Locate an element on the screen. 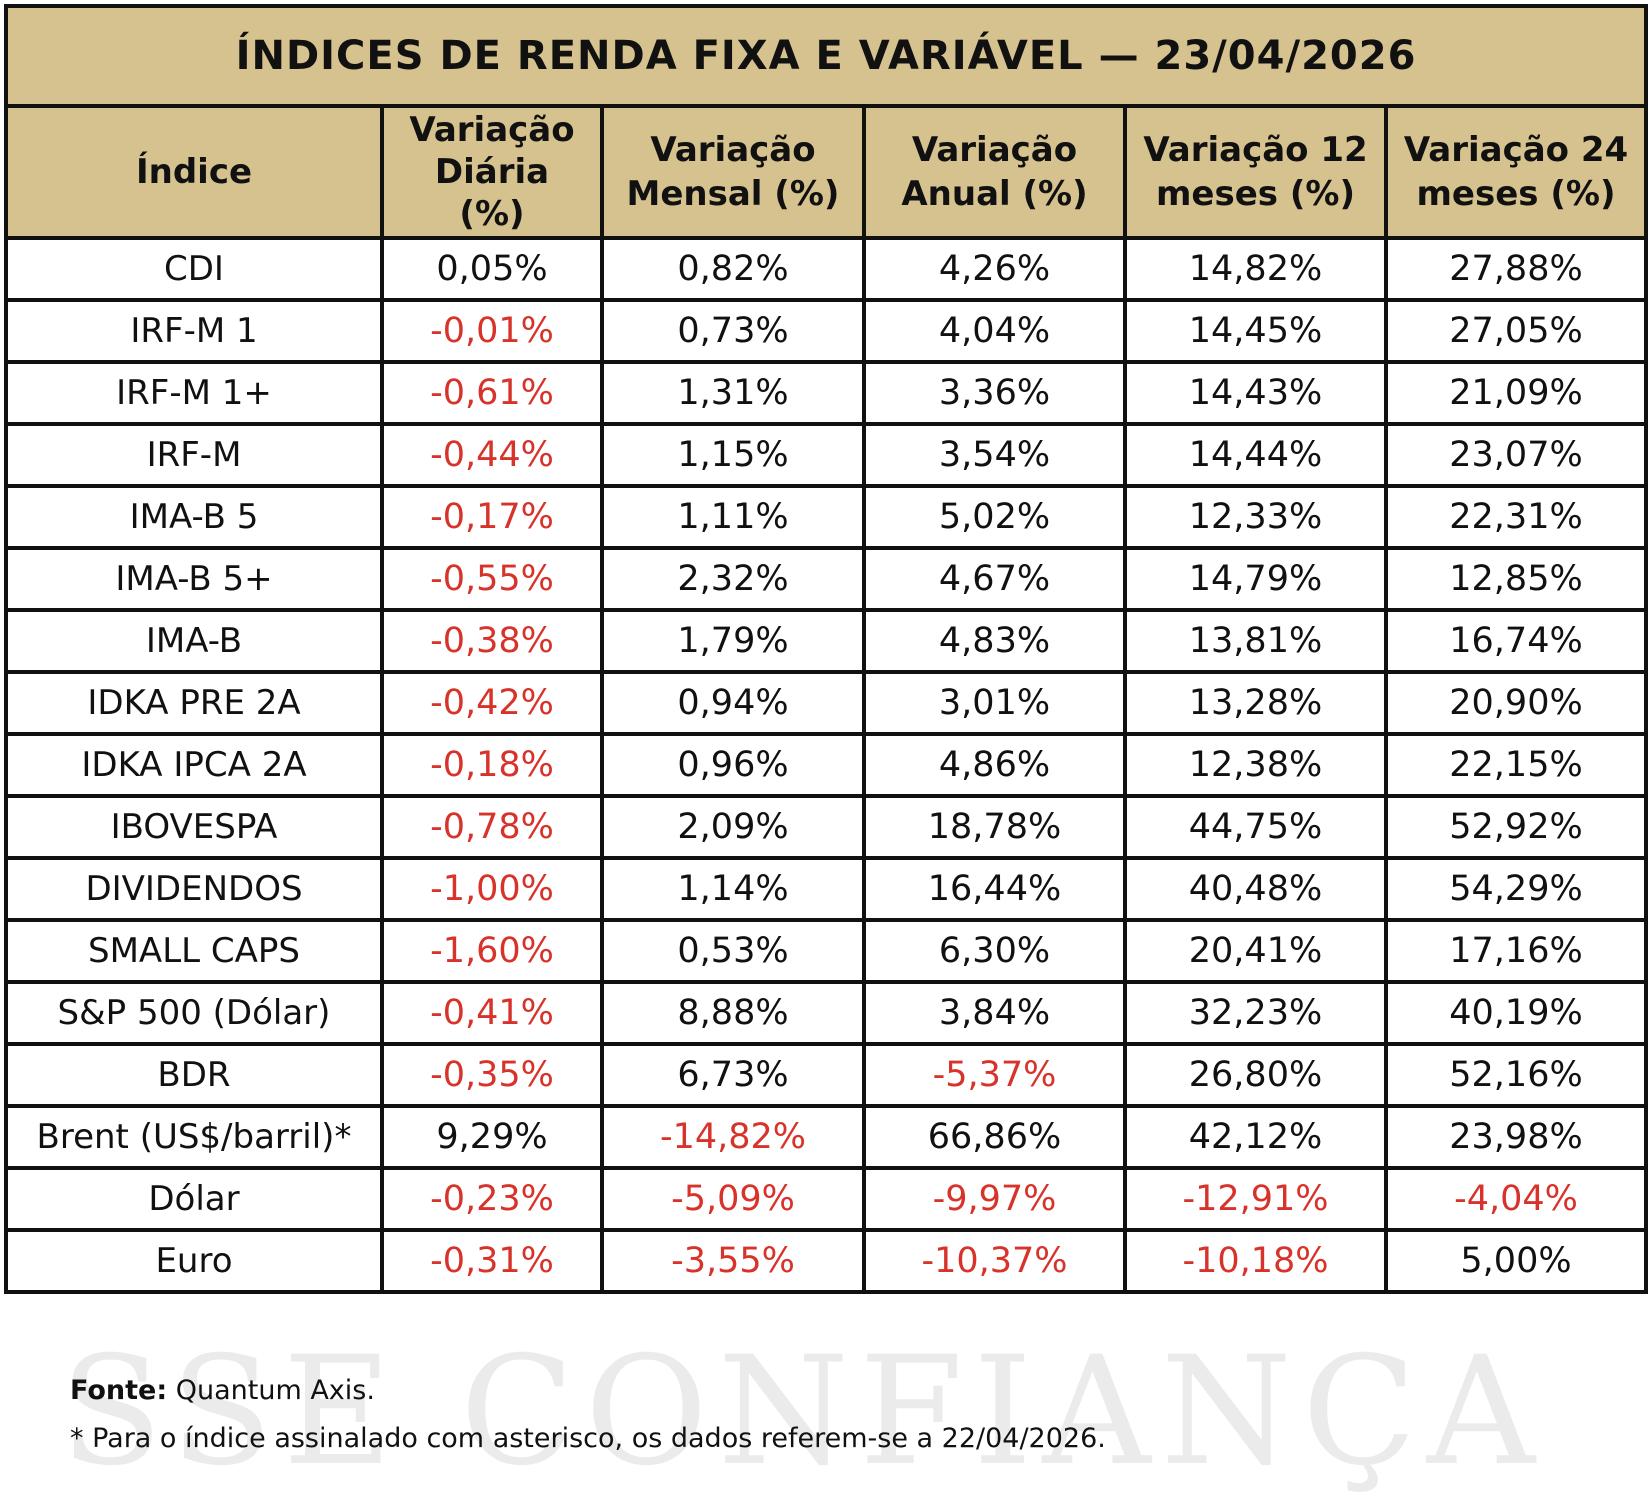 The image size is (1650, 1499). table-row: IBOVESPA -0,78% 2,09% 18,78% 44,75% 52,92% is located at coordinates (826, 827).